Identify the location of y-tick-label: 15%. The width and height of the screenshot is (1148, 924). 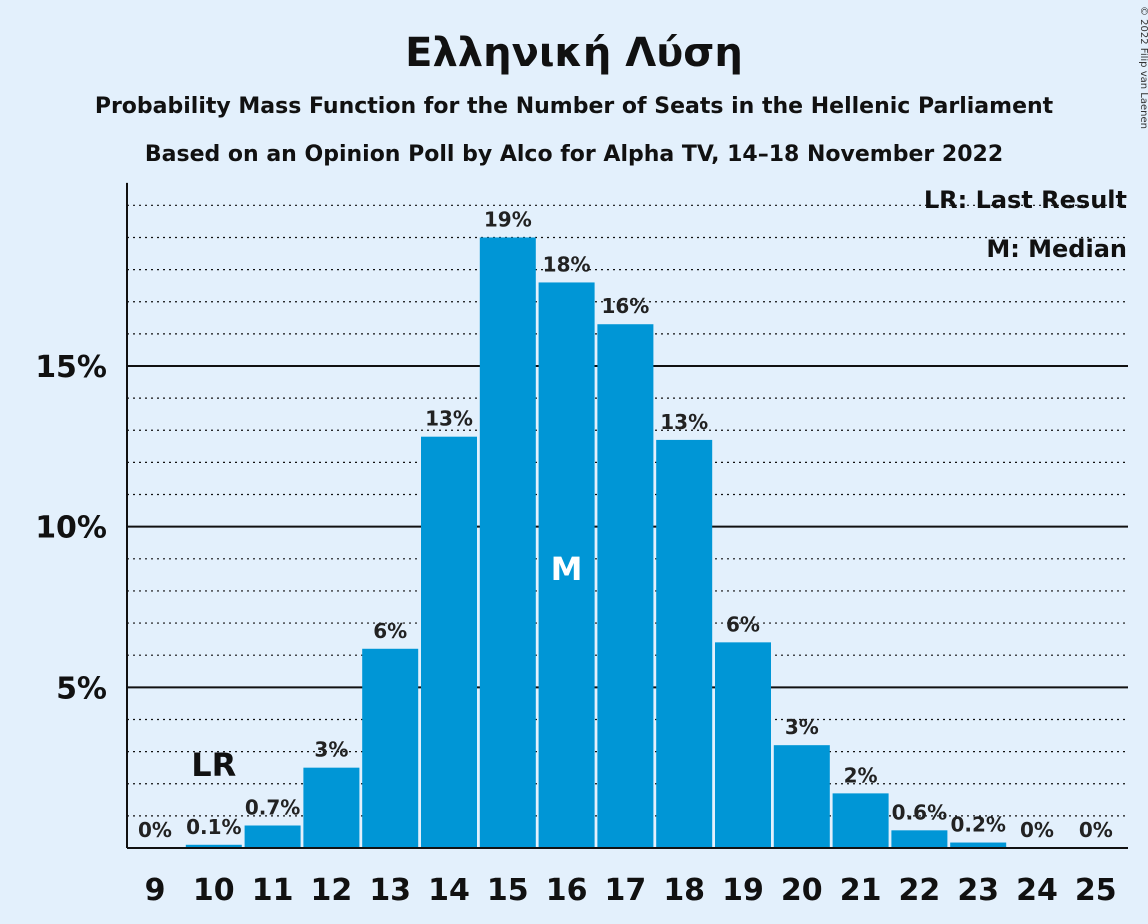
(71, 367).